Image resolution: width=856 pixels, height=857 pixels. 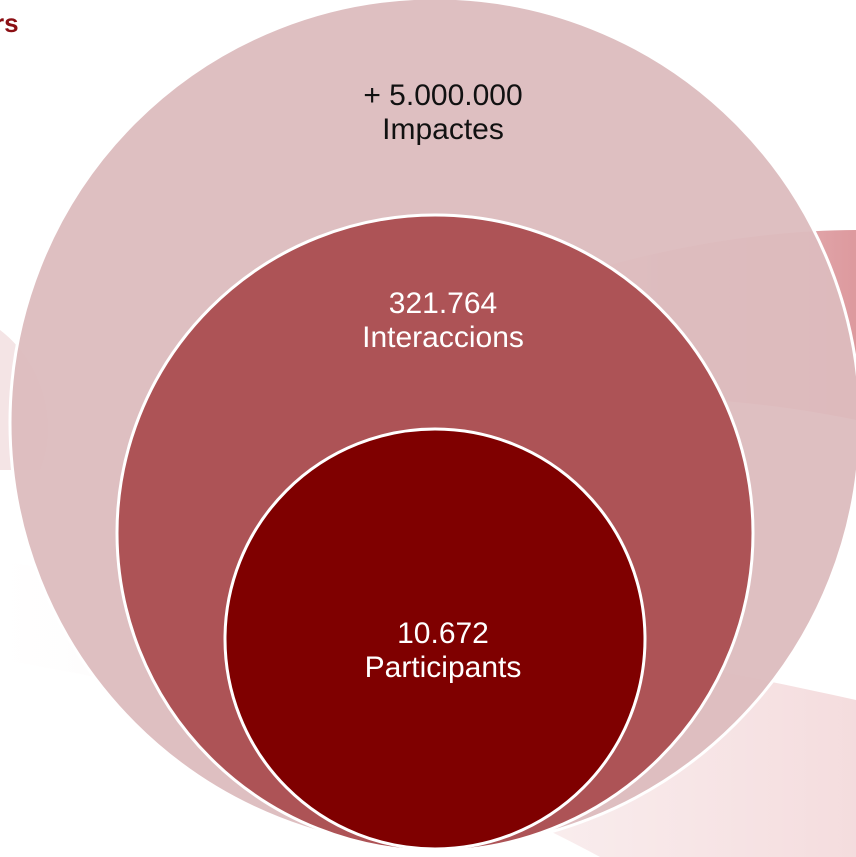 I want to click on interaccions-value: 321.764, so click(x=443, y=303).